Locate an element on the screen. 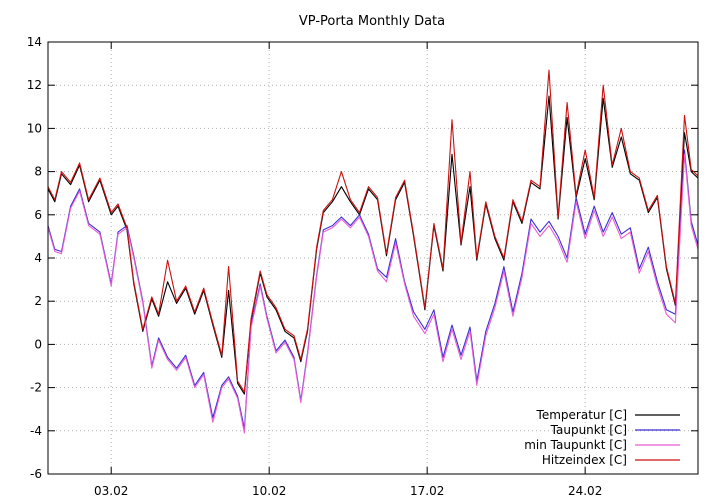 Image resolution: width=720 pixels, height=504 pixels. y-tick-label: 10 is located at coordinates (34, 128).